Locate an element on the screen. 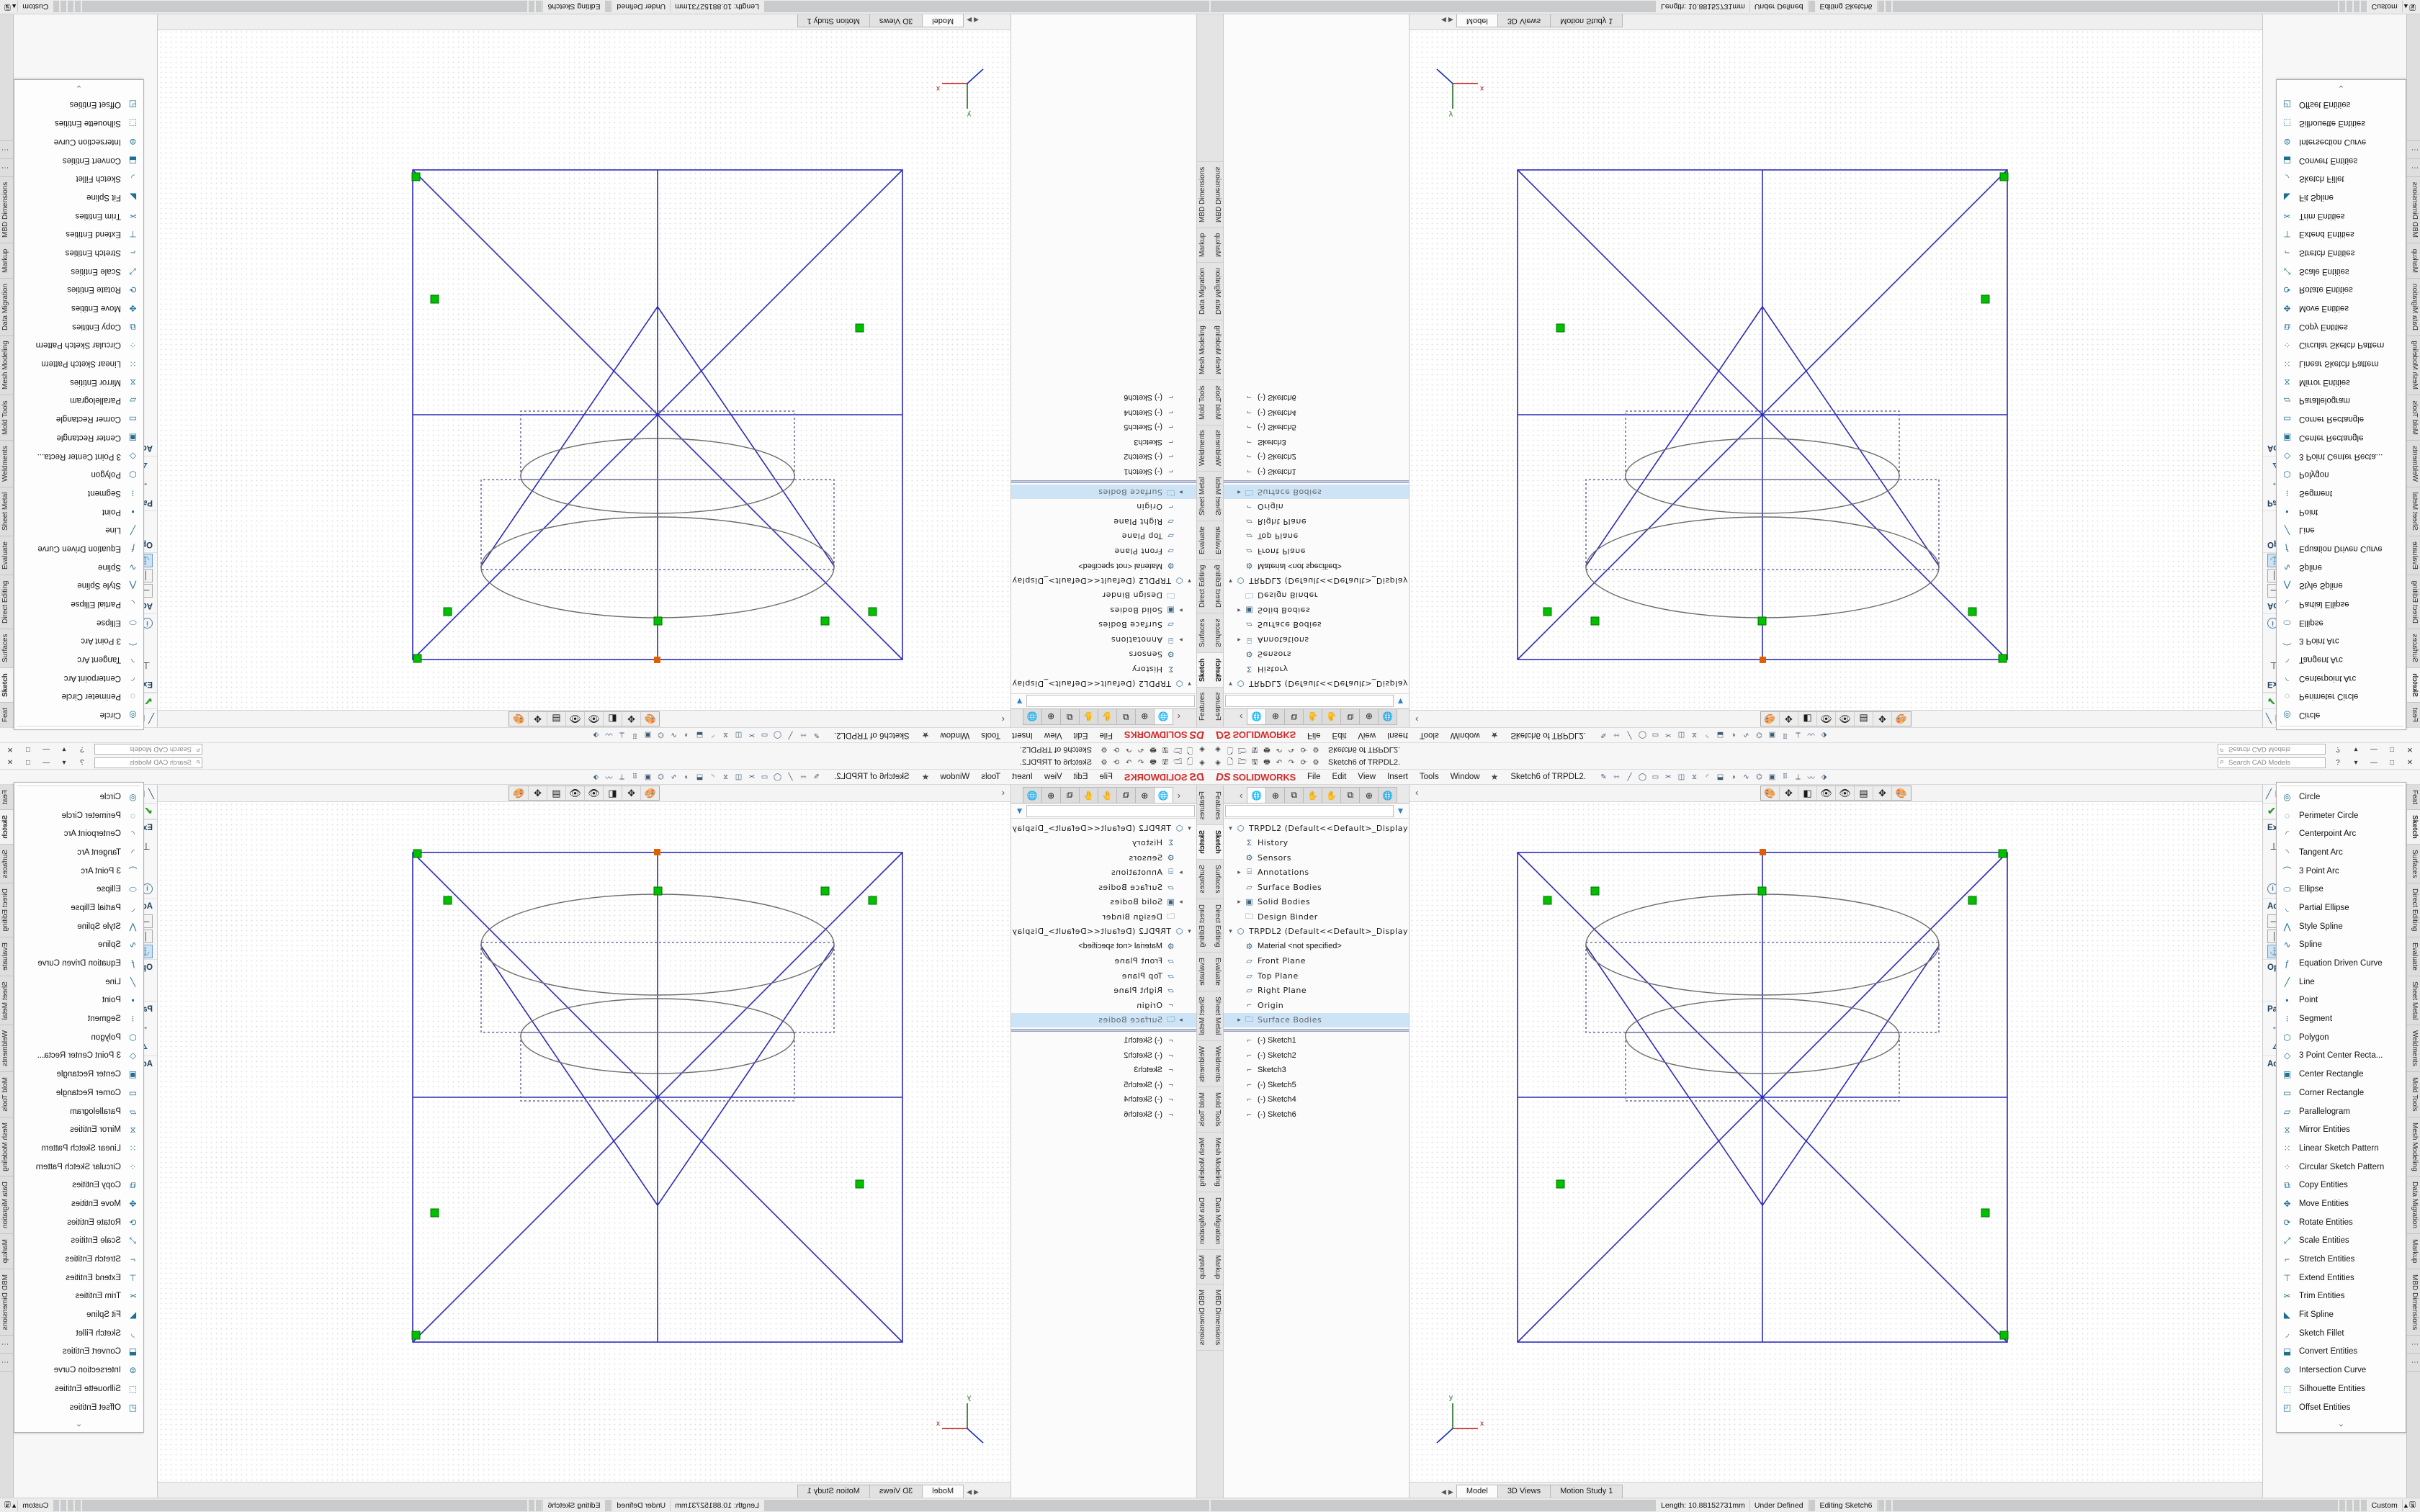 Image resolution: width=2420 pixels, height=1512 pixels. loft-icon: ⌬ is located at coordinates (1759, 777).